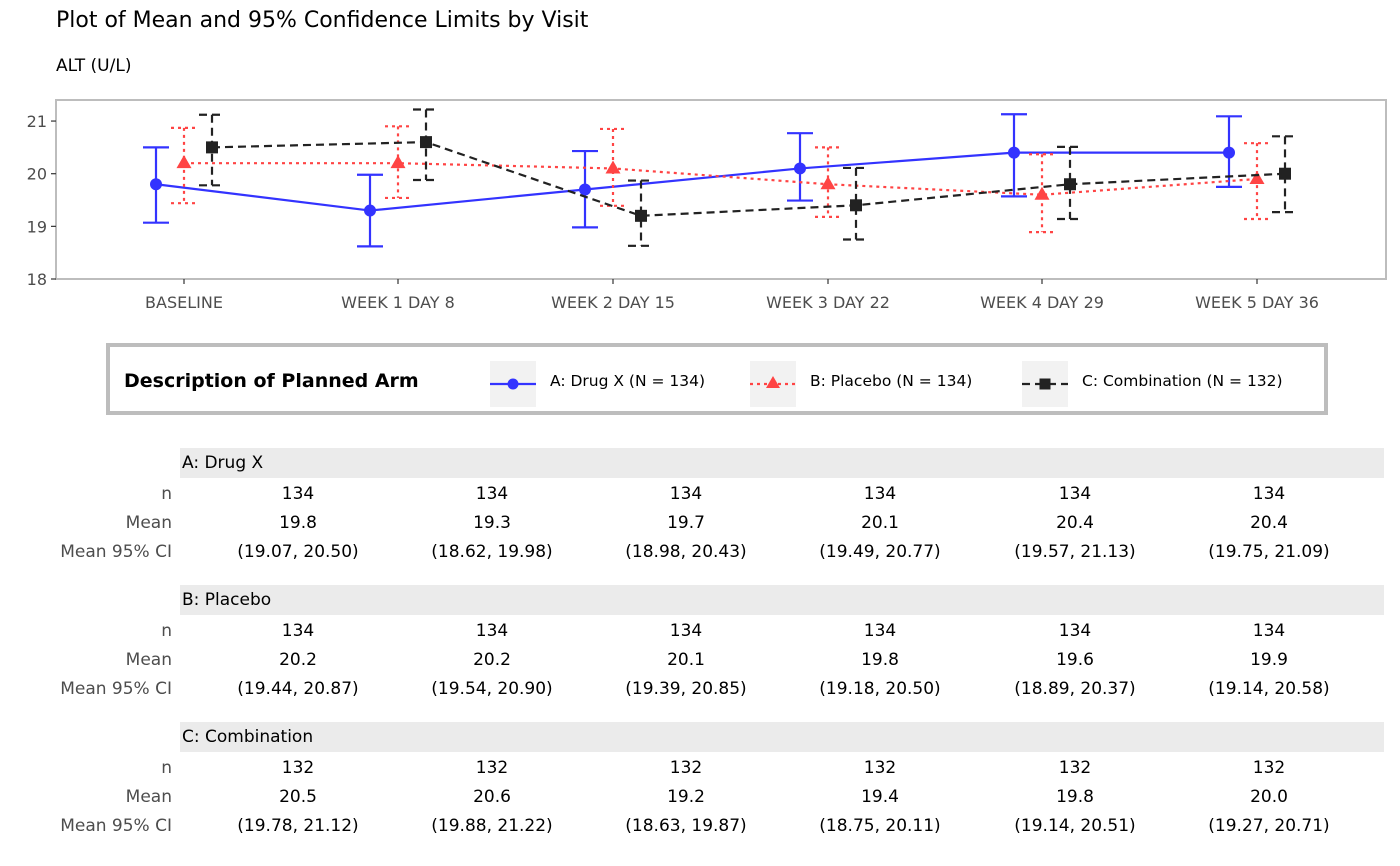 This screenshot has width=1400, height=866. I want to click on y-tick-label: 21, so click(37, 121).